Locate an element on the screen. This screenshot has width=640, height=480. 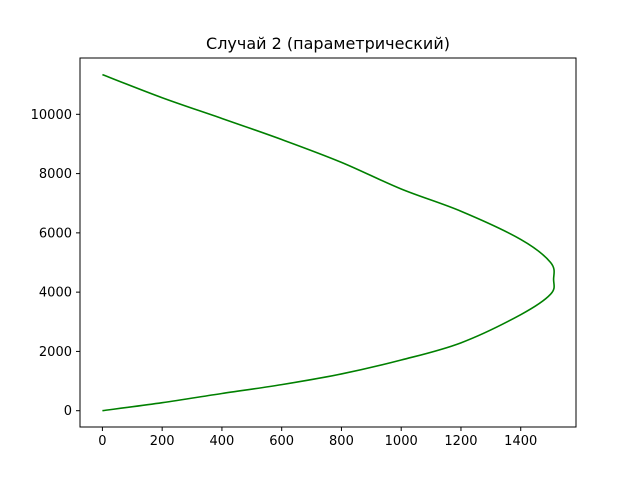
x-tick-label: 400 is located at coordinates (222, 441).